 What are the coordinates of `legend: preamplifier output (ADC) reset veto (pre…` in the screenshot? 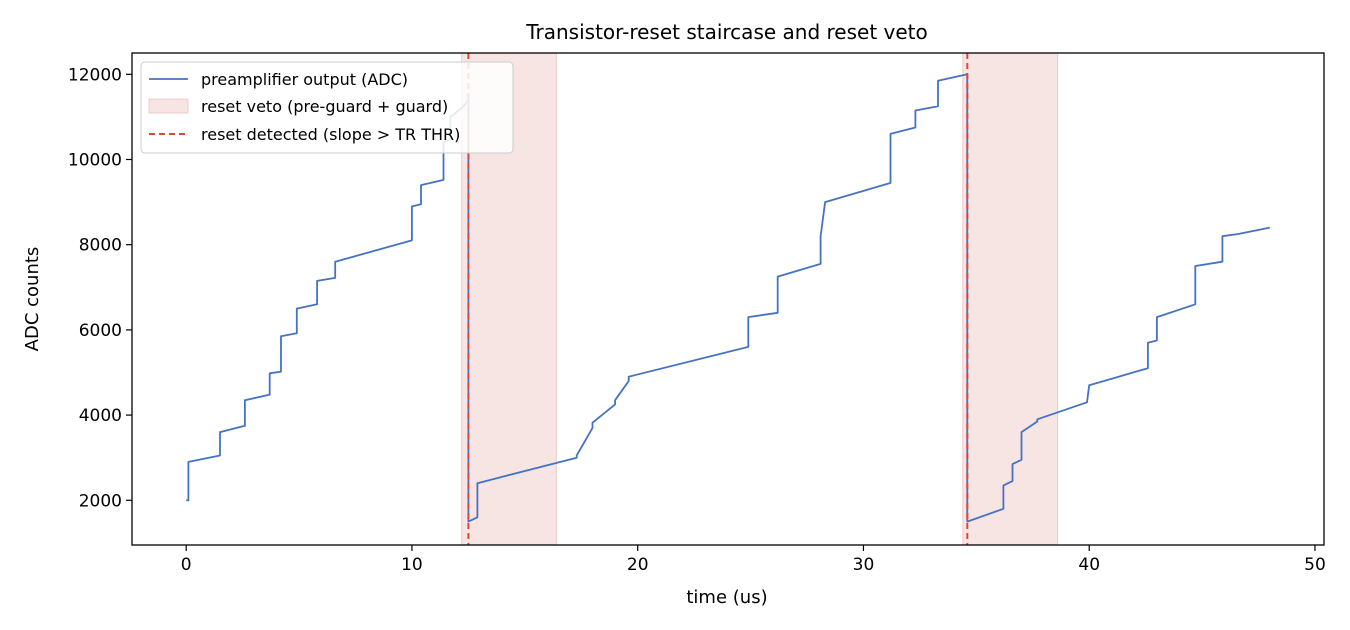 It's located at (327, 107).